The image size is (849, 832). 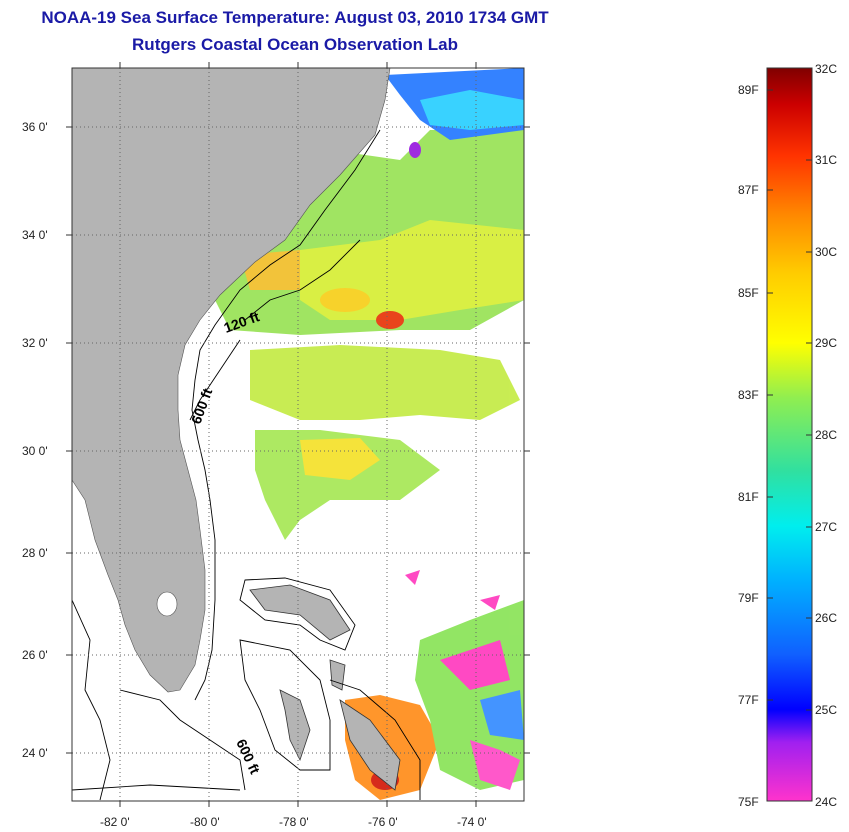 What do you see at coordinates (826, 435) in the screenshot?
I see `cb-c-28: 28C` at bounding box center [826, 435].